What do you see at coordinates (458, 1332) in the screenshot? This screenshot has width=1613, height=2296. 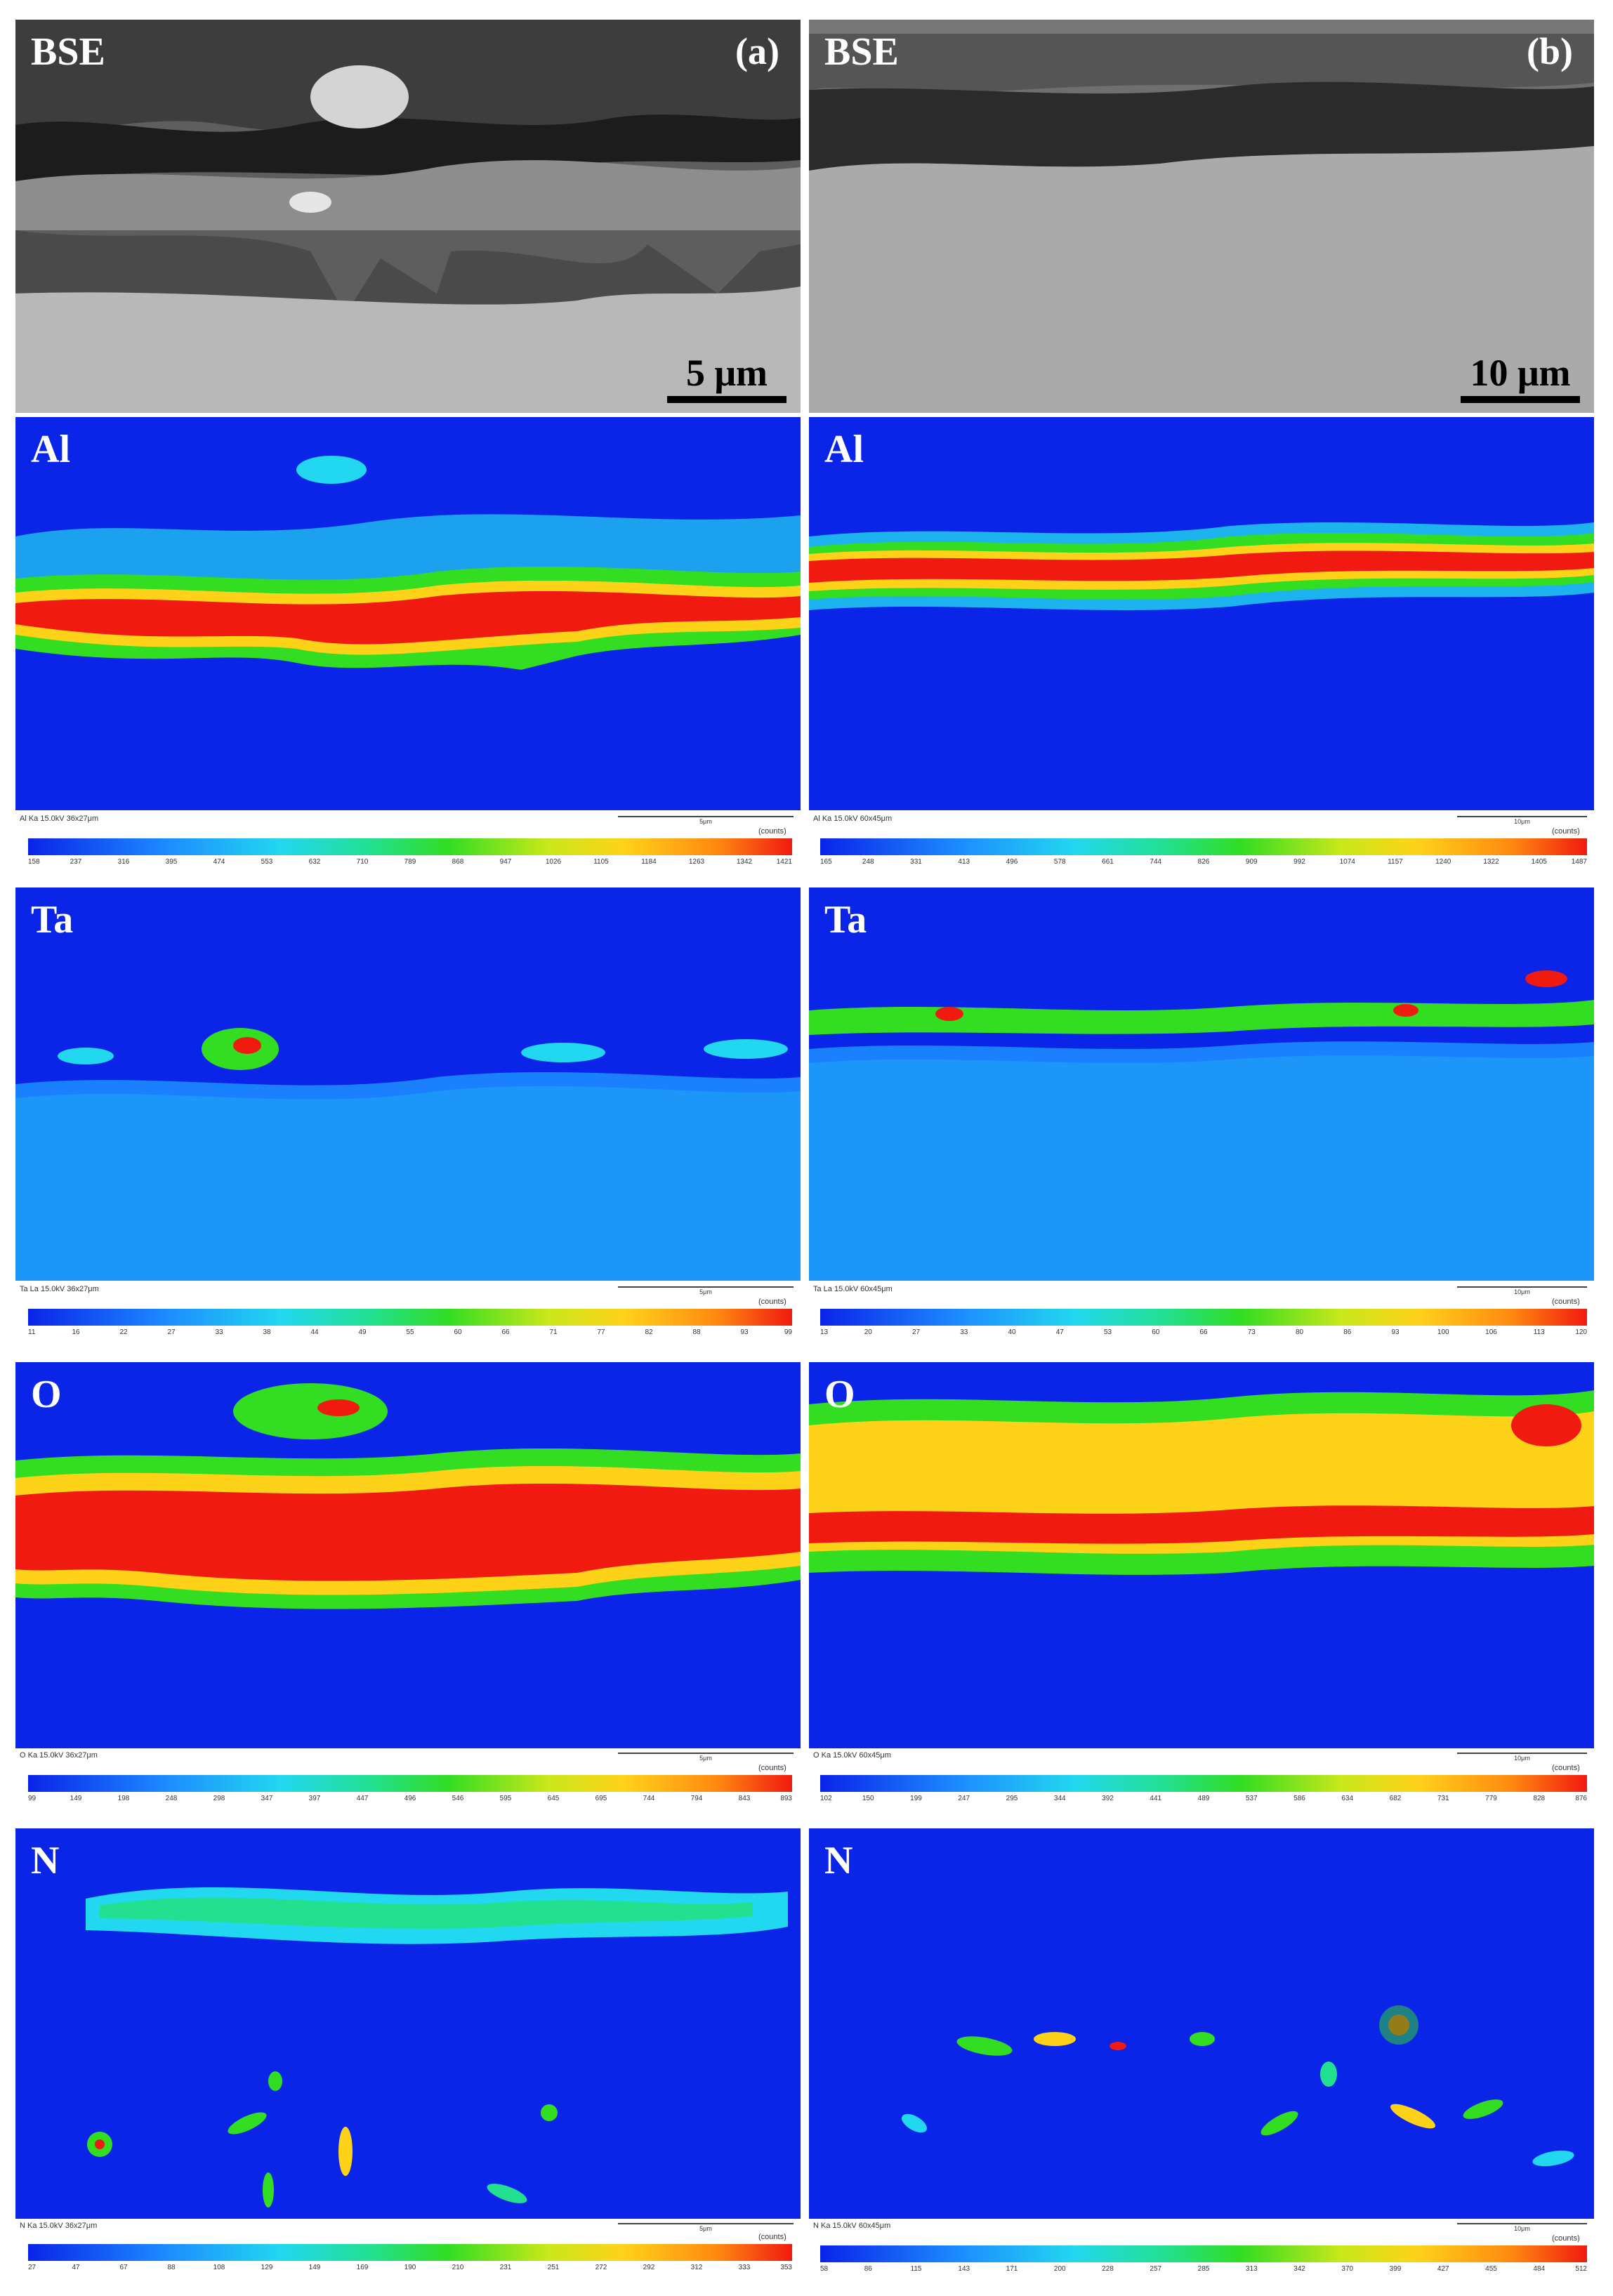 I see `colorbar-tick-label: 60` at bounding box center [458, 1332].